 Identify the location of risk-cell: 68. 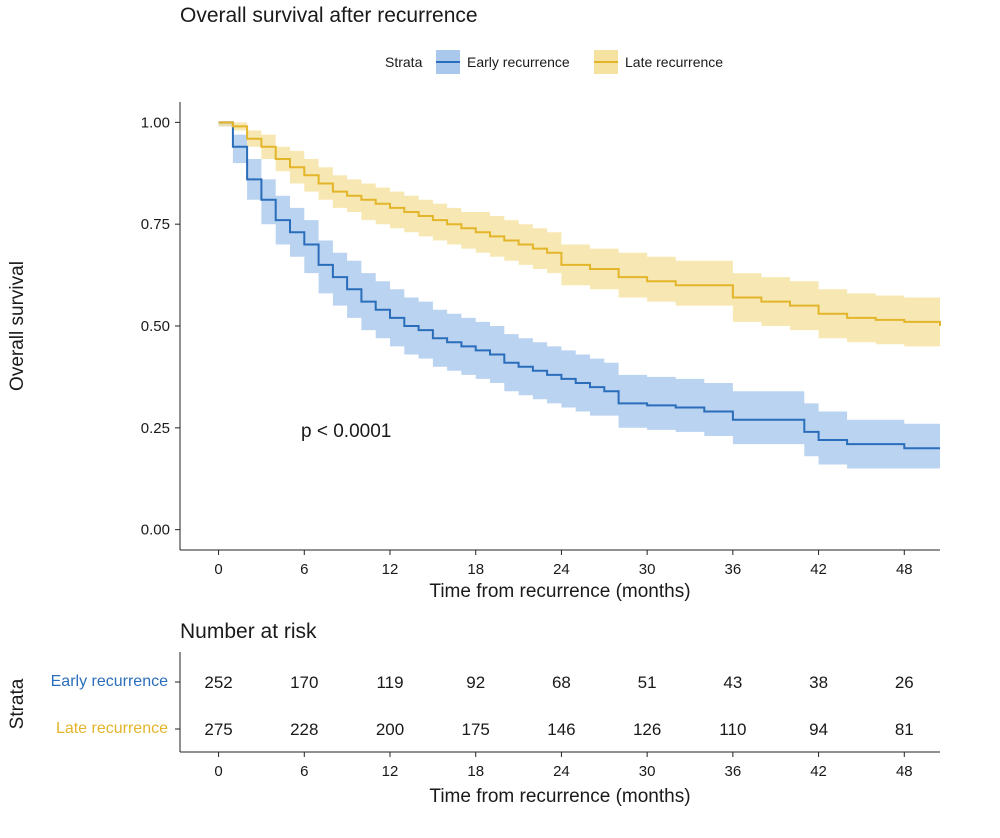
(561, 682).